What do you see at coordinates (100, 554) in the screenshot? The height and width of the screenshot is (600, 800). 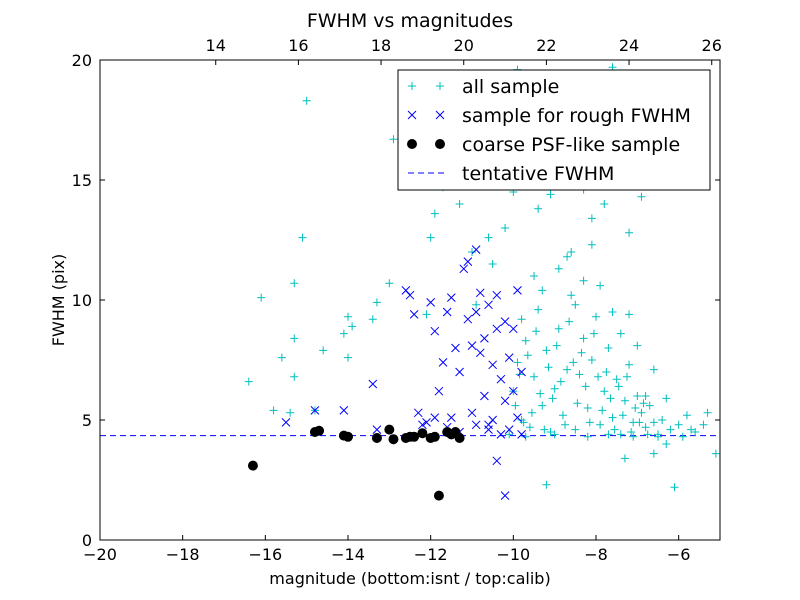 I see `x-tick-label: −20` at bounding box center [100, 554].